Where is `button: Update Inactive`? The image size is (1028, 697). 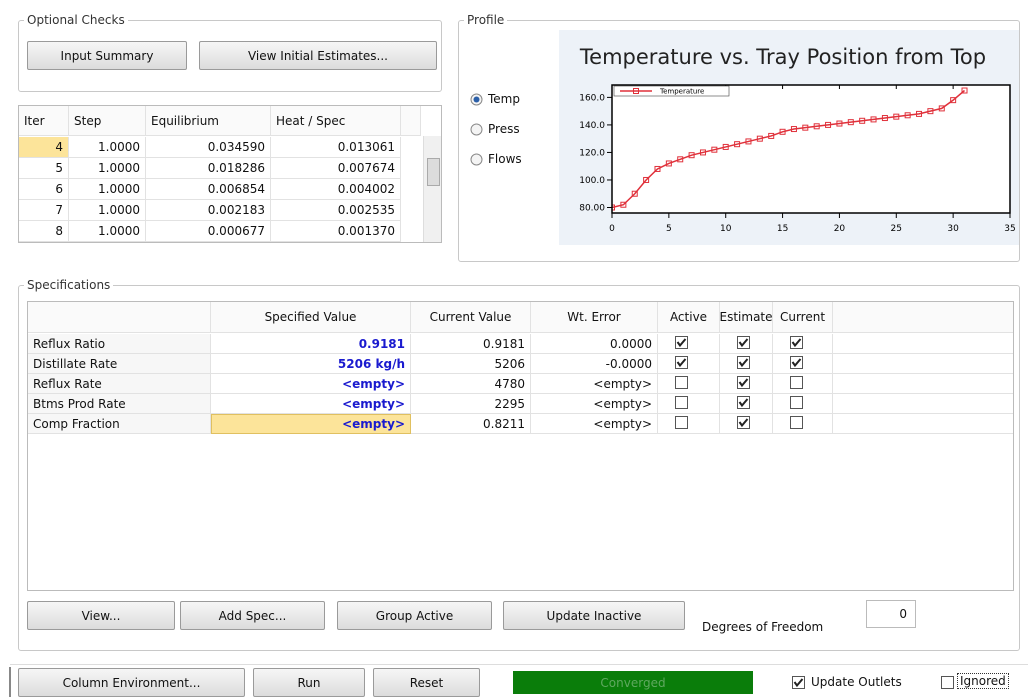
button: Update Inactive is located at coordinates (594, 615).